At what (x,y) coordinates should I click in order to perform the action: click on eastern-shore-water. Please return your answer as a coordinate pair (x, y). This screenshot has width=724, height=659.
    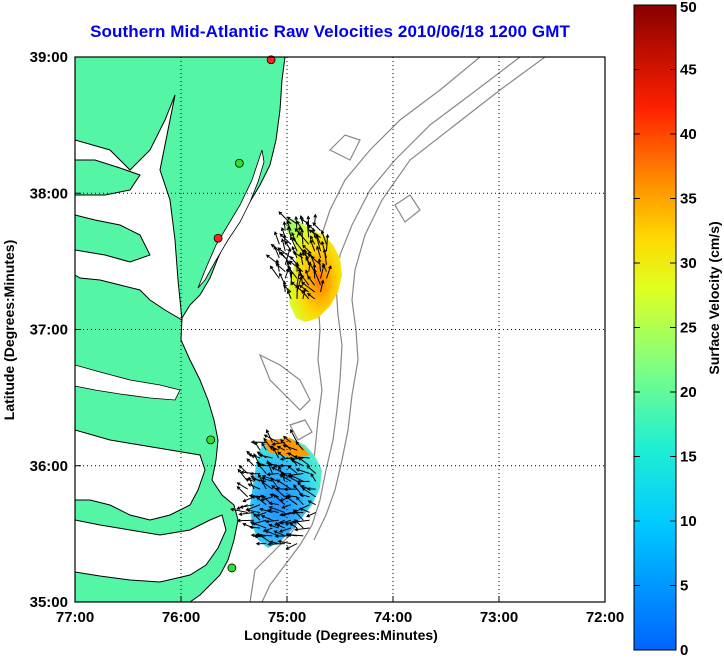
    Looking at the image, I should click on (231, 219).